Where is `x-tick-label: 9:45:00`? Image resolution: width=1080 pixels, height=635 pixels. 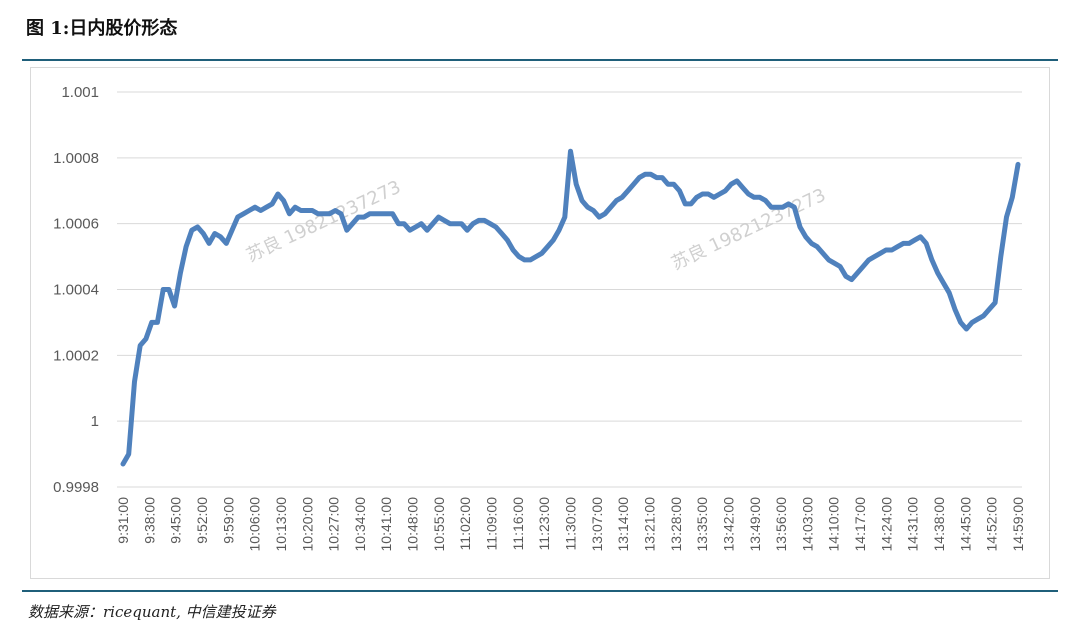 x-tick-label: 9:45:00 is located at coordinates (176, 520).